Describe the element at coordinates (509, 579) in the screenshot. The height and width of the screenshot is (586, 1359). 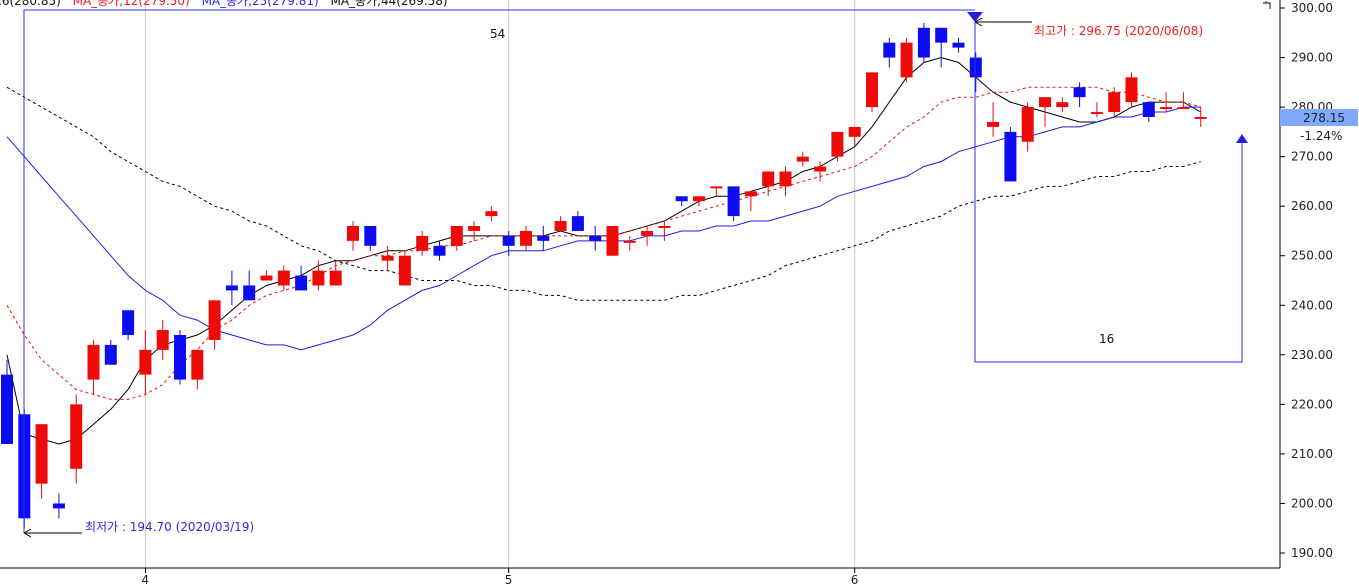
I see `x-tick-label: 5` at that location.